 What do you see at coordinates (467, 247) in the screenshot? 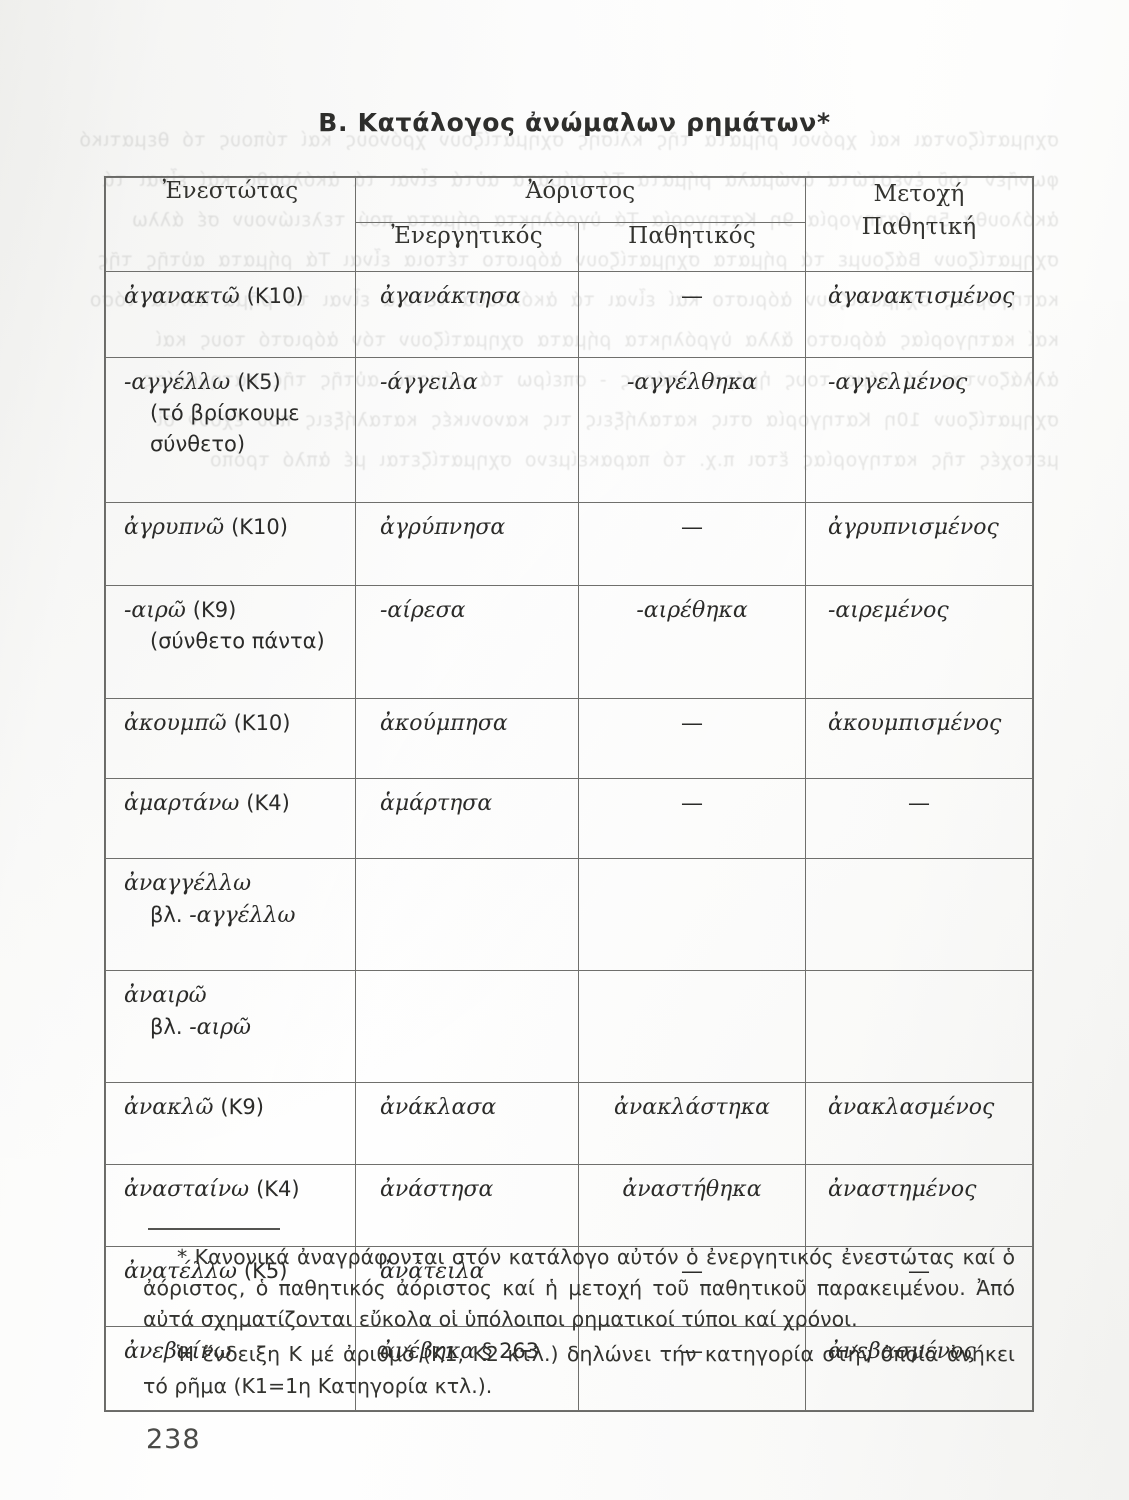
I see `header-aorist-active: Ἐνεργητικός` at bounding box center [467, 247].